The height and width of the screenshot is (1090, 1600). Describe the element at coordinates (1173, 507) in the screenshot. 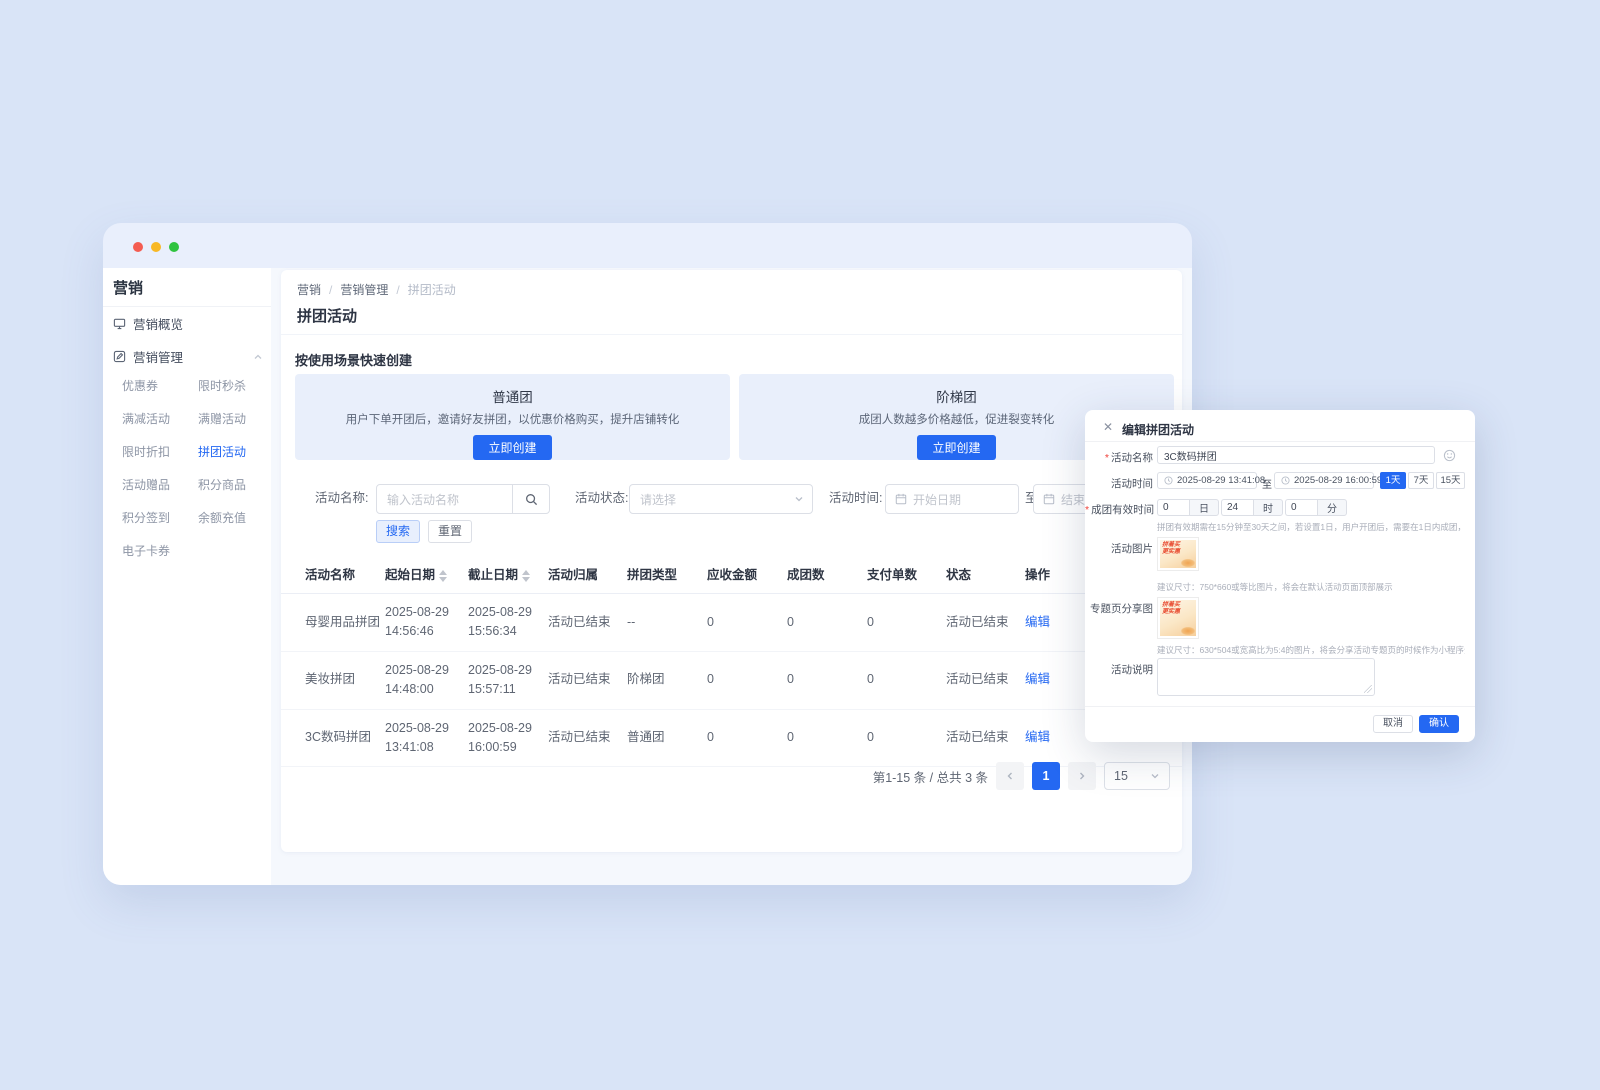

I see `valid-days-input` at that location.